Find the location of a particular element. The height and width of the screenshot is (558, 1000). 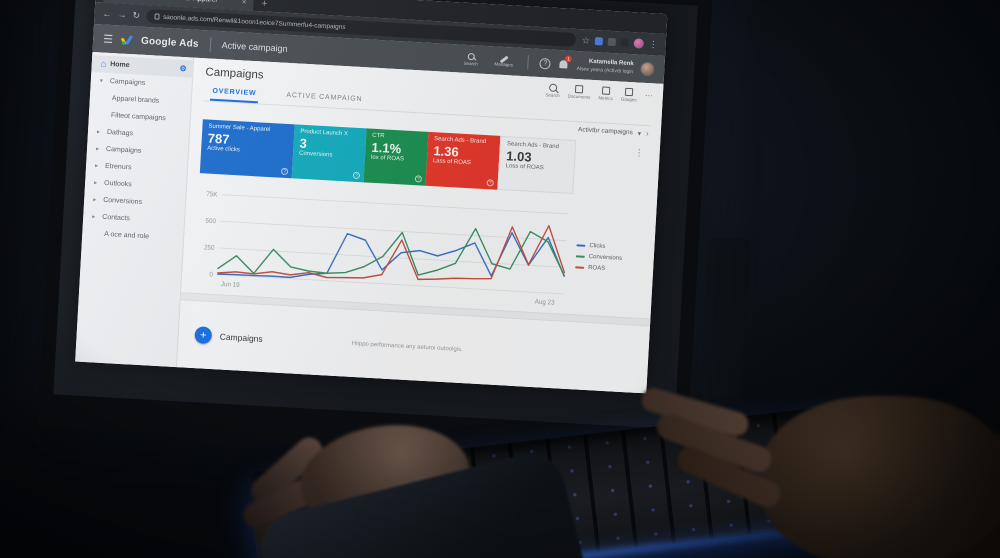

sidebar-label: Contacts is located at coordinates (116, 218).